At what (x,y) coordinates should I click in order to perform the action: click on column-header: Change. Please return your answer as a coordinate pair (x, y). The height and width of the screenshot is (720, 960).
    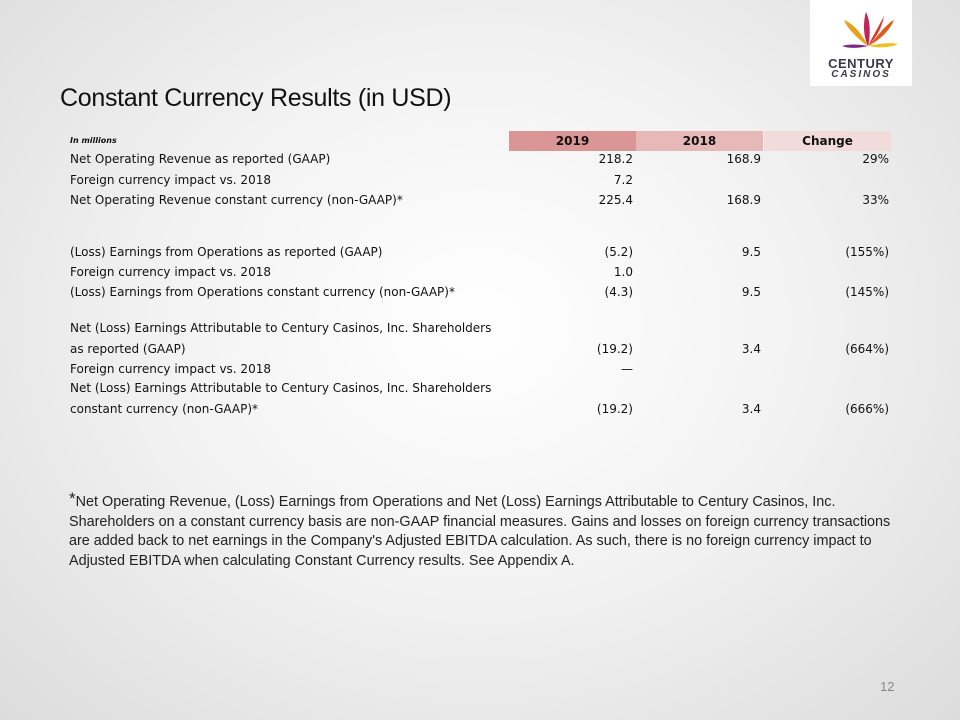
    Looking at the image, I should click on (827, 141).